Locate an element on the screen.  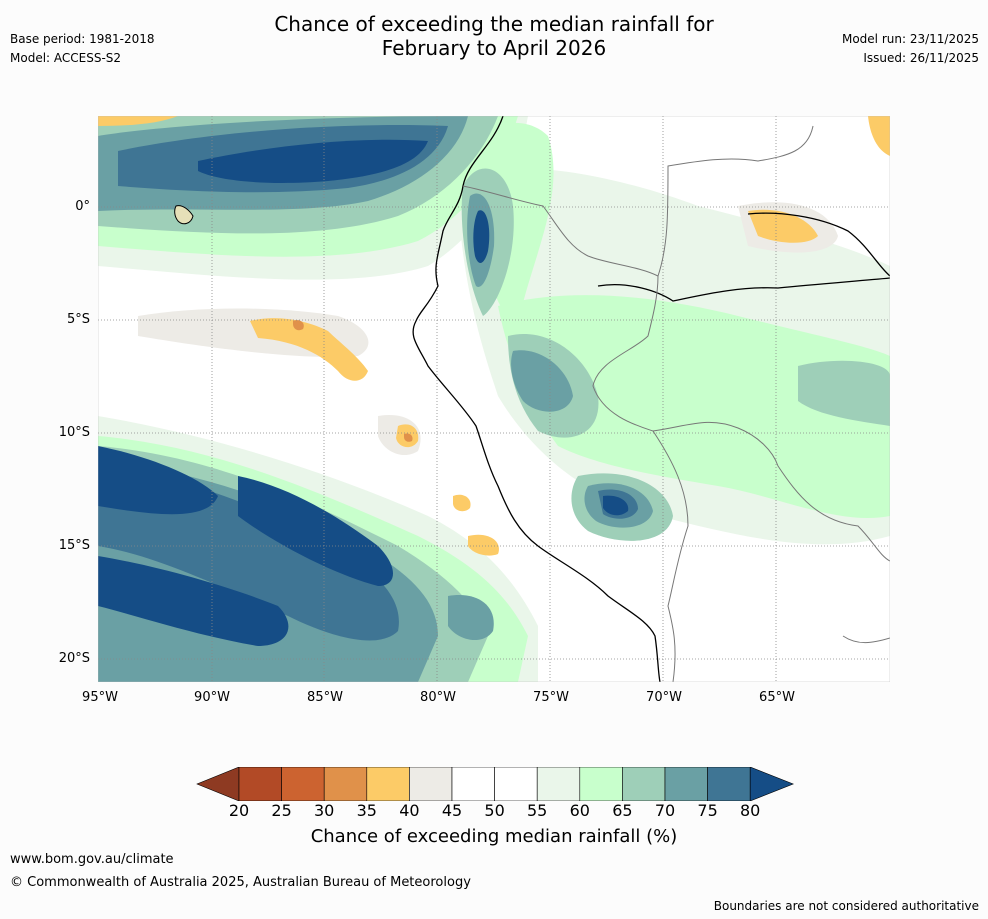
region-over-80-andes is located at coordinates (481, 236).